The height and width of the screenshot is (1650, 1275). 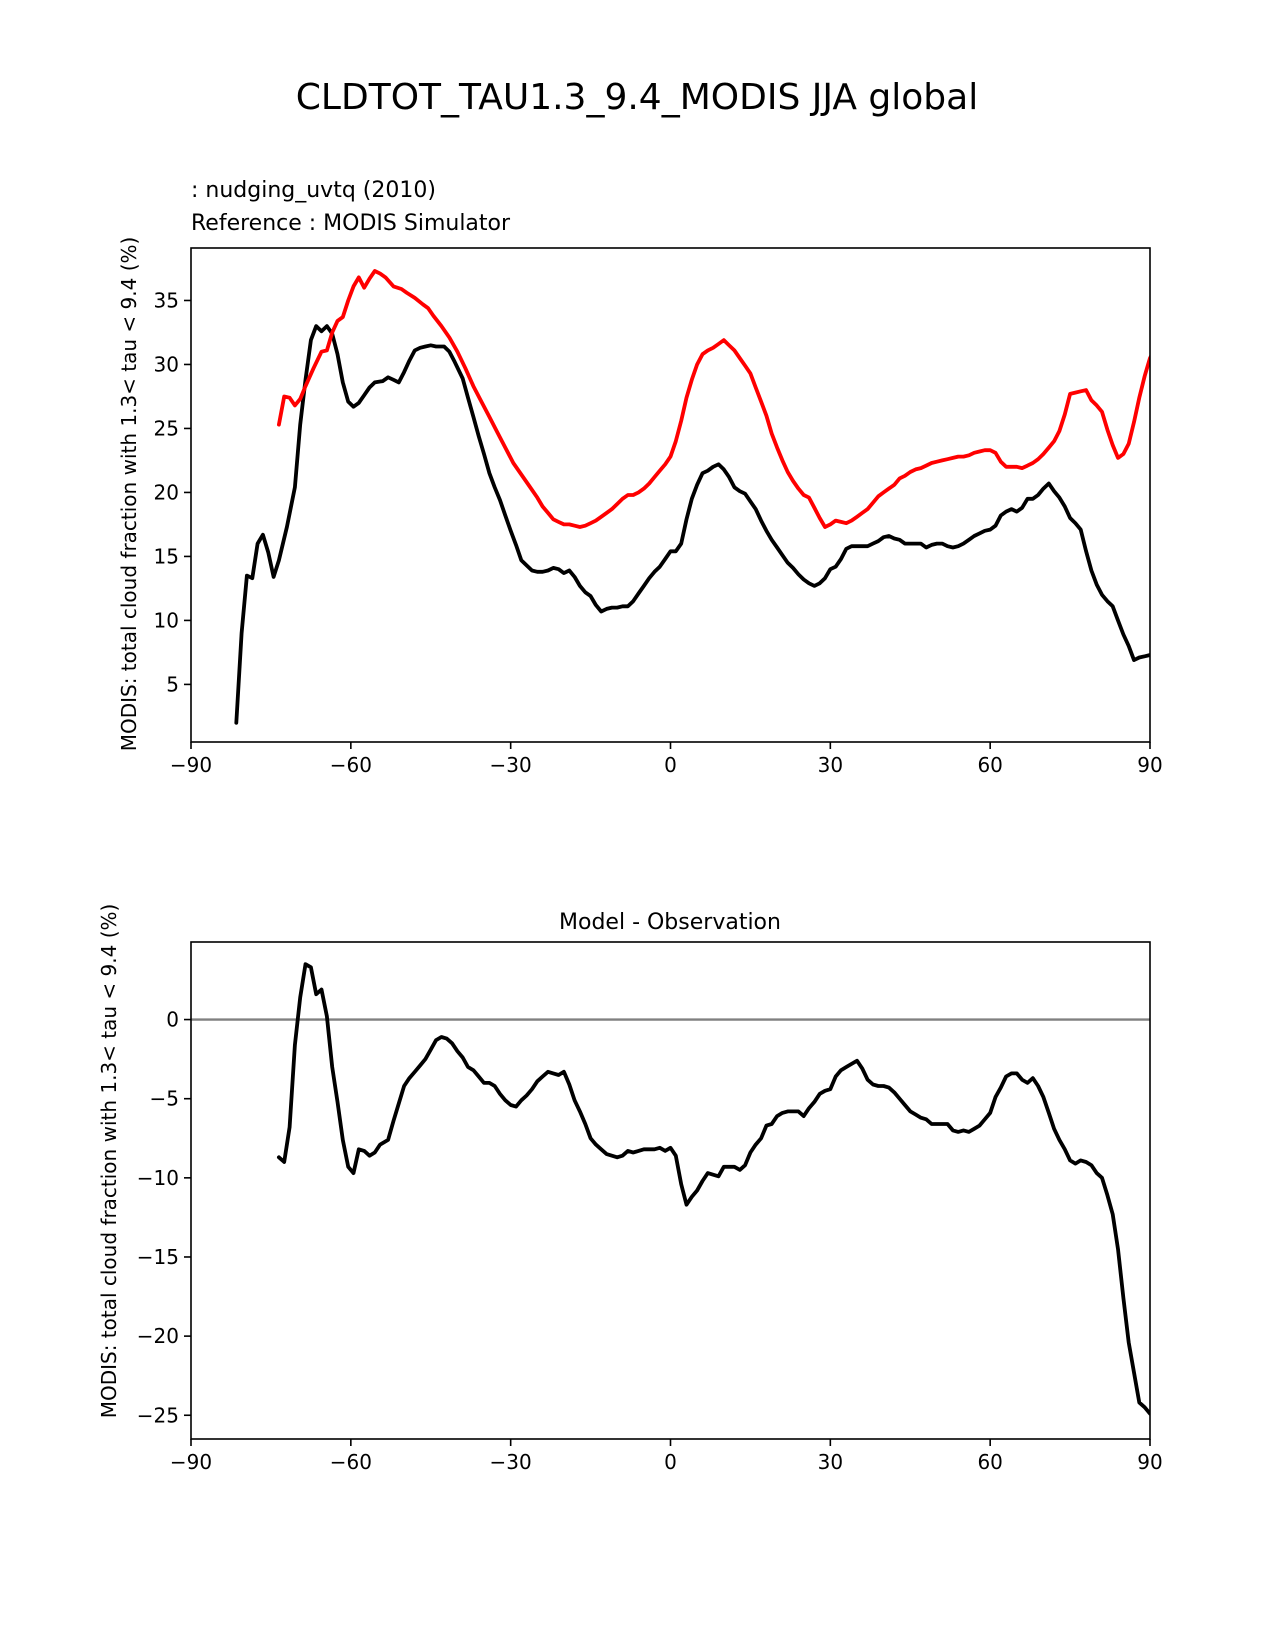 What do you see at coordinates (191, 1462) in the screenshot?
I see `bottom-xtick-label: −90` at bounding box center [191, 1462].